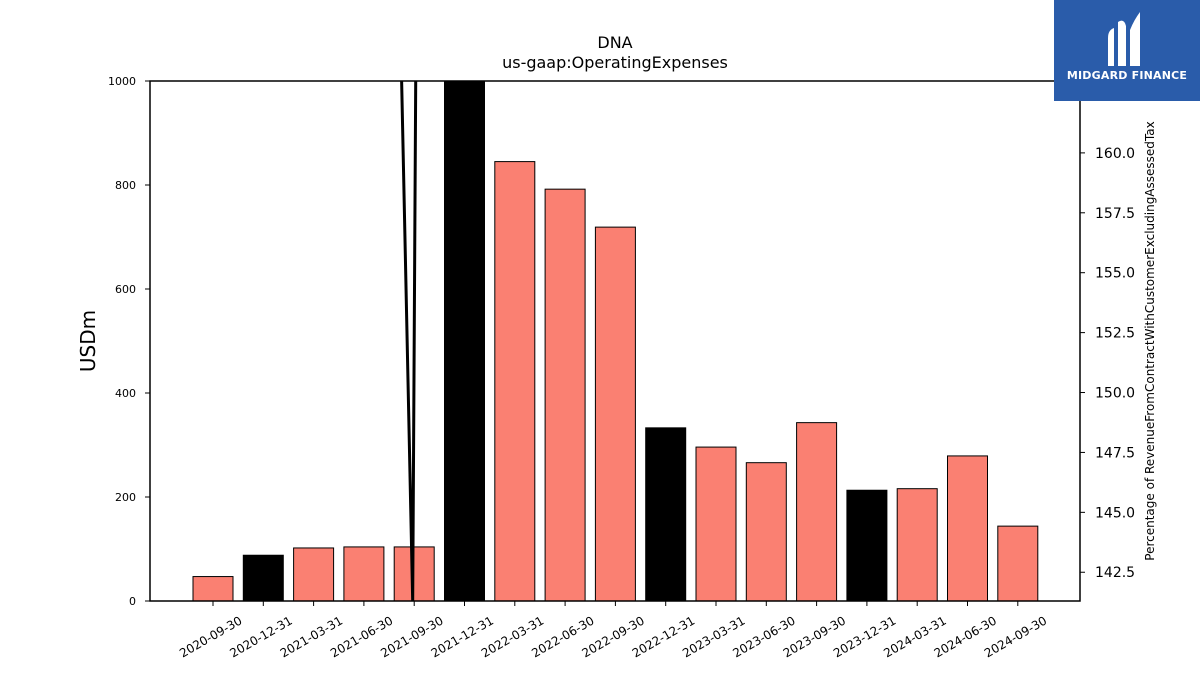 The height and width of the screenshot is (675, 1200). What do you see at coordinates (125, 393) in the screenshot?
I see `y-tick-label: 400` at bounding box center [125, 393].